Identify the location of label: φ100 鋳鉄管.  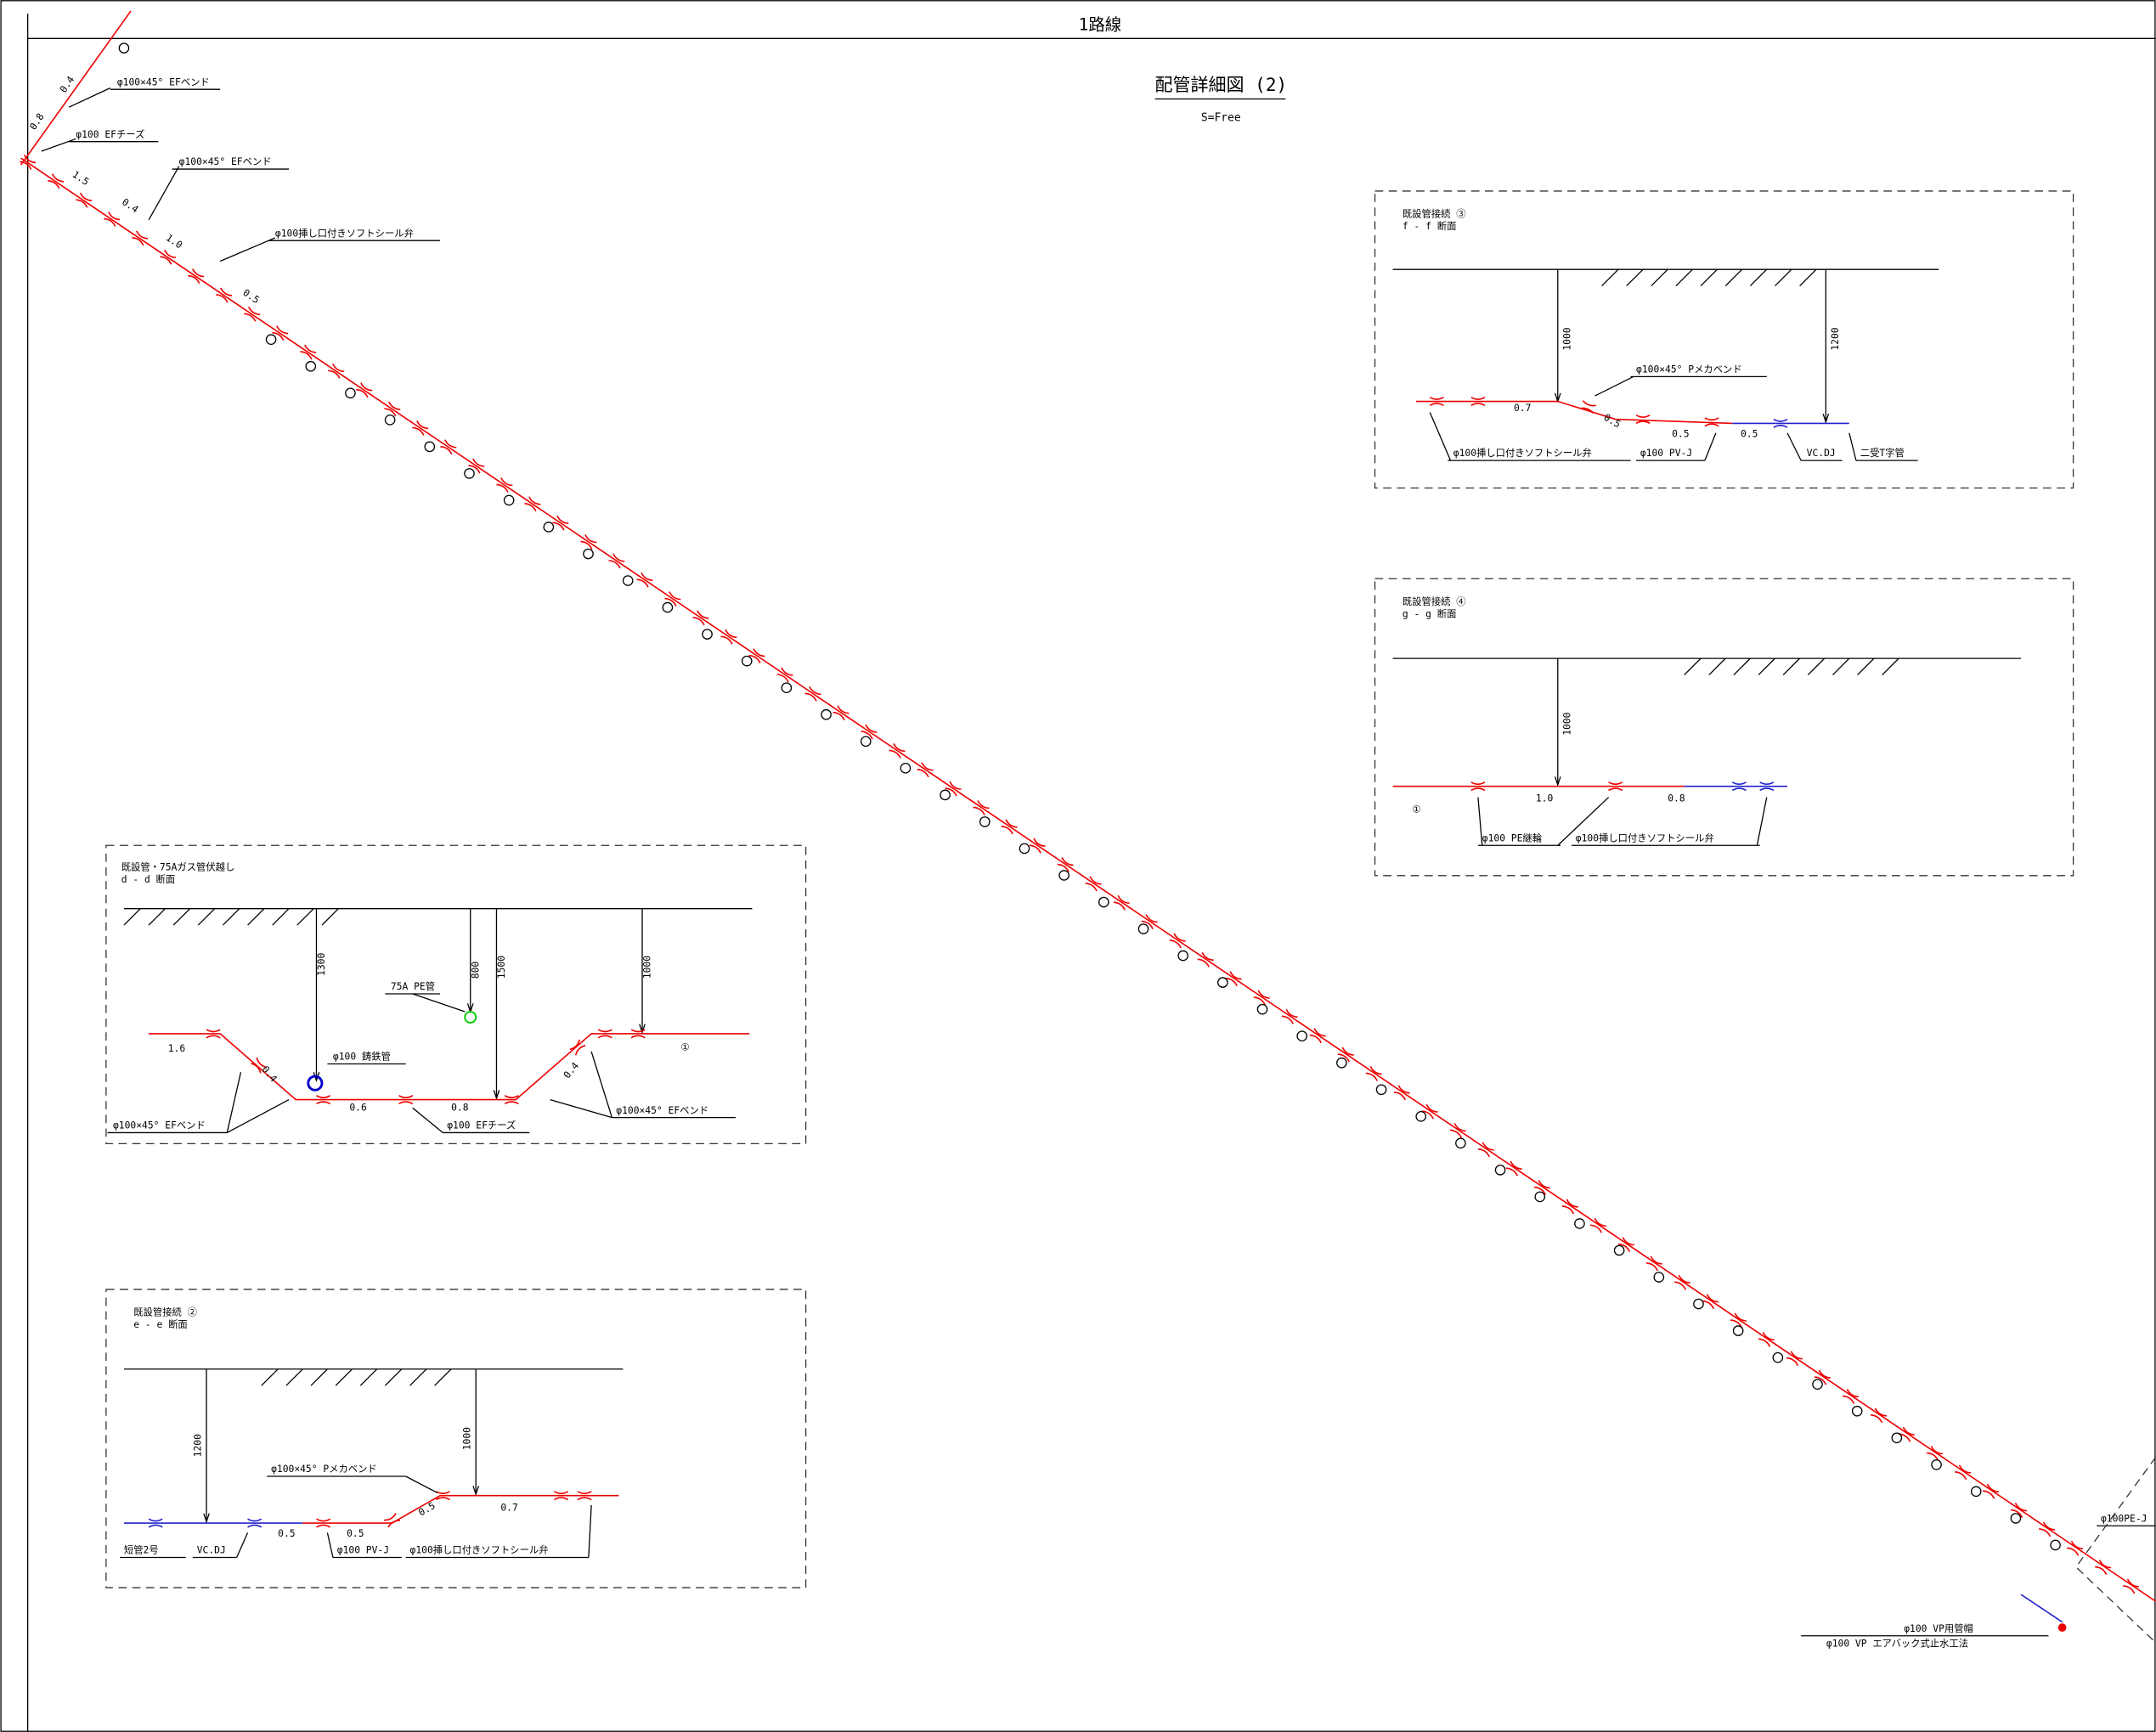
(362, 1057).